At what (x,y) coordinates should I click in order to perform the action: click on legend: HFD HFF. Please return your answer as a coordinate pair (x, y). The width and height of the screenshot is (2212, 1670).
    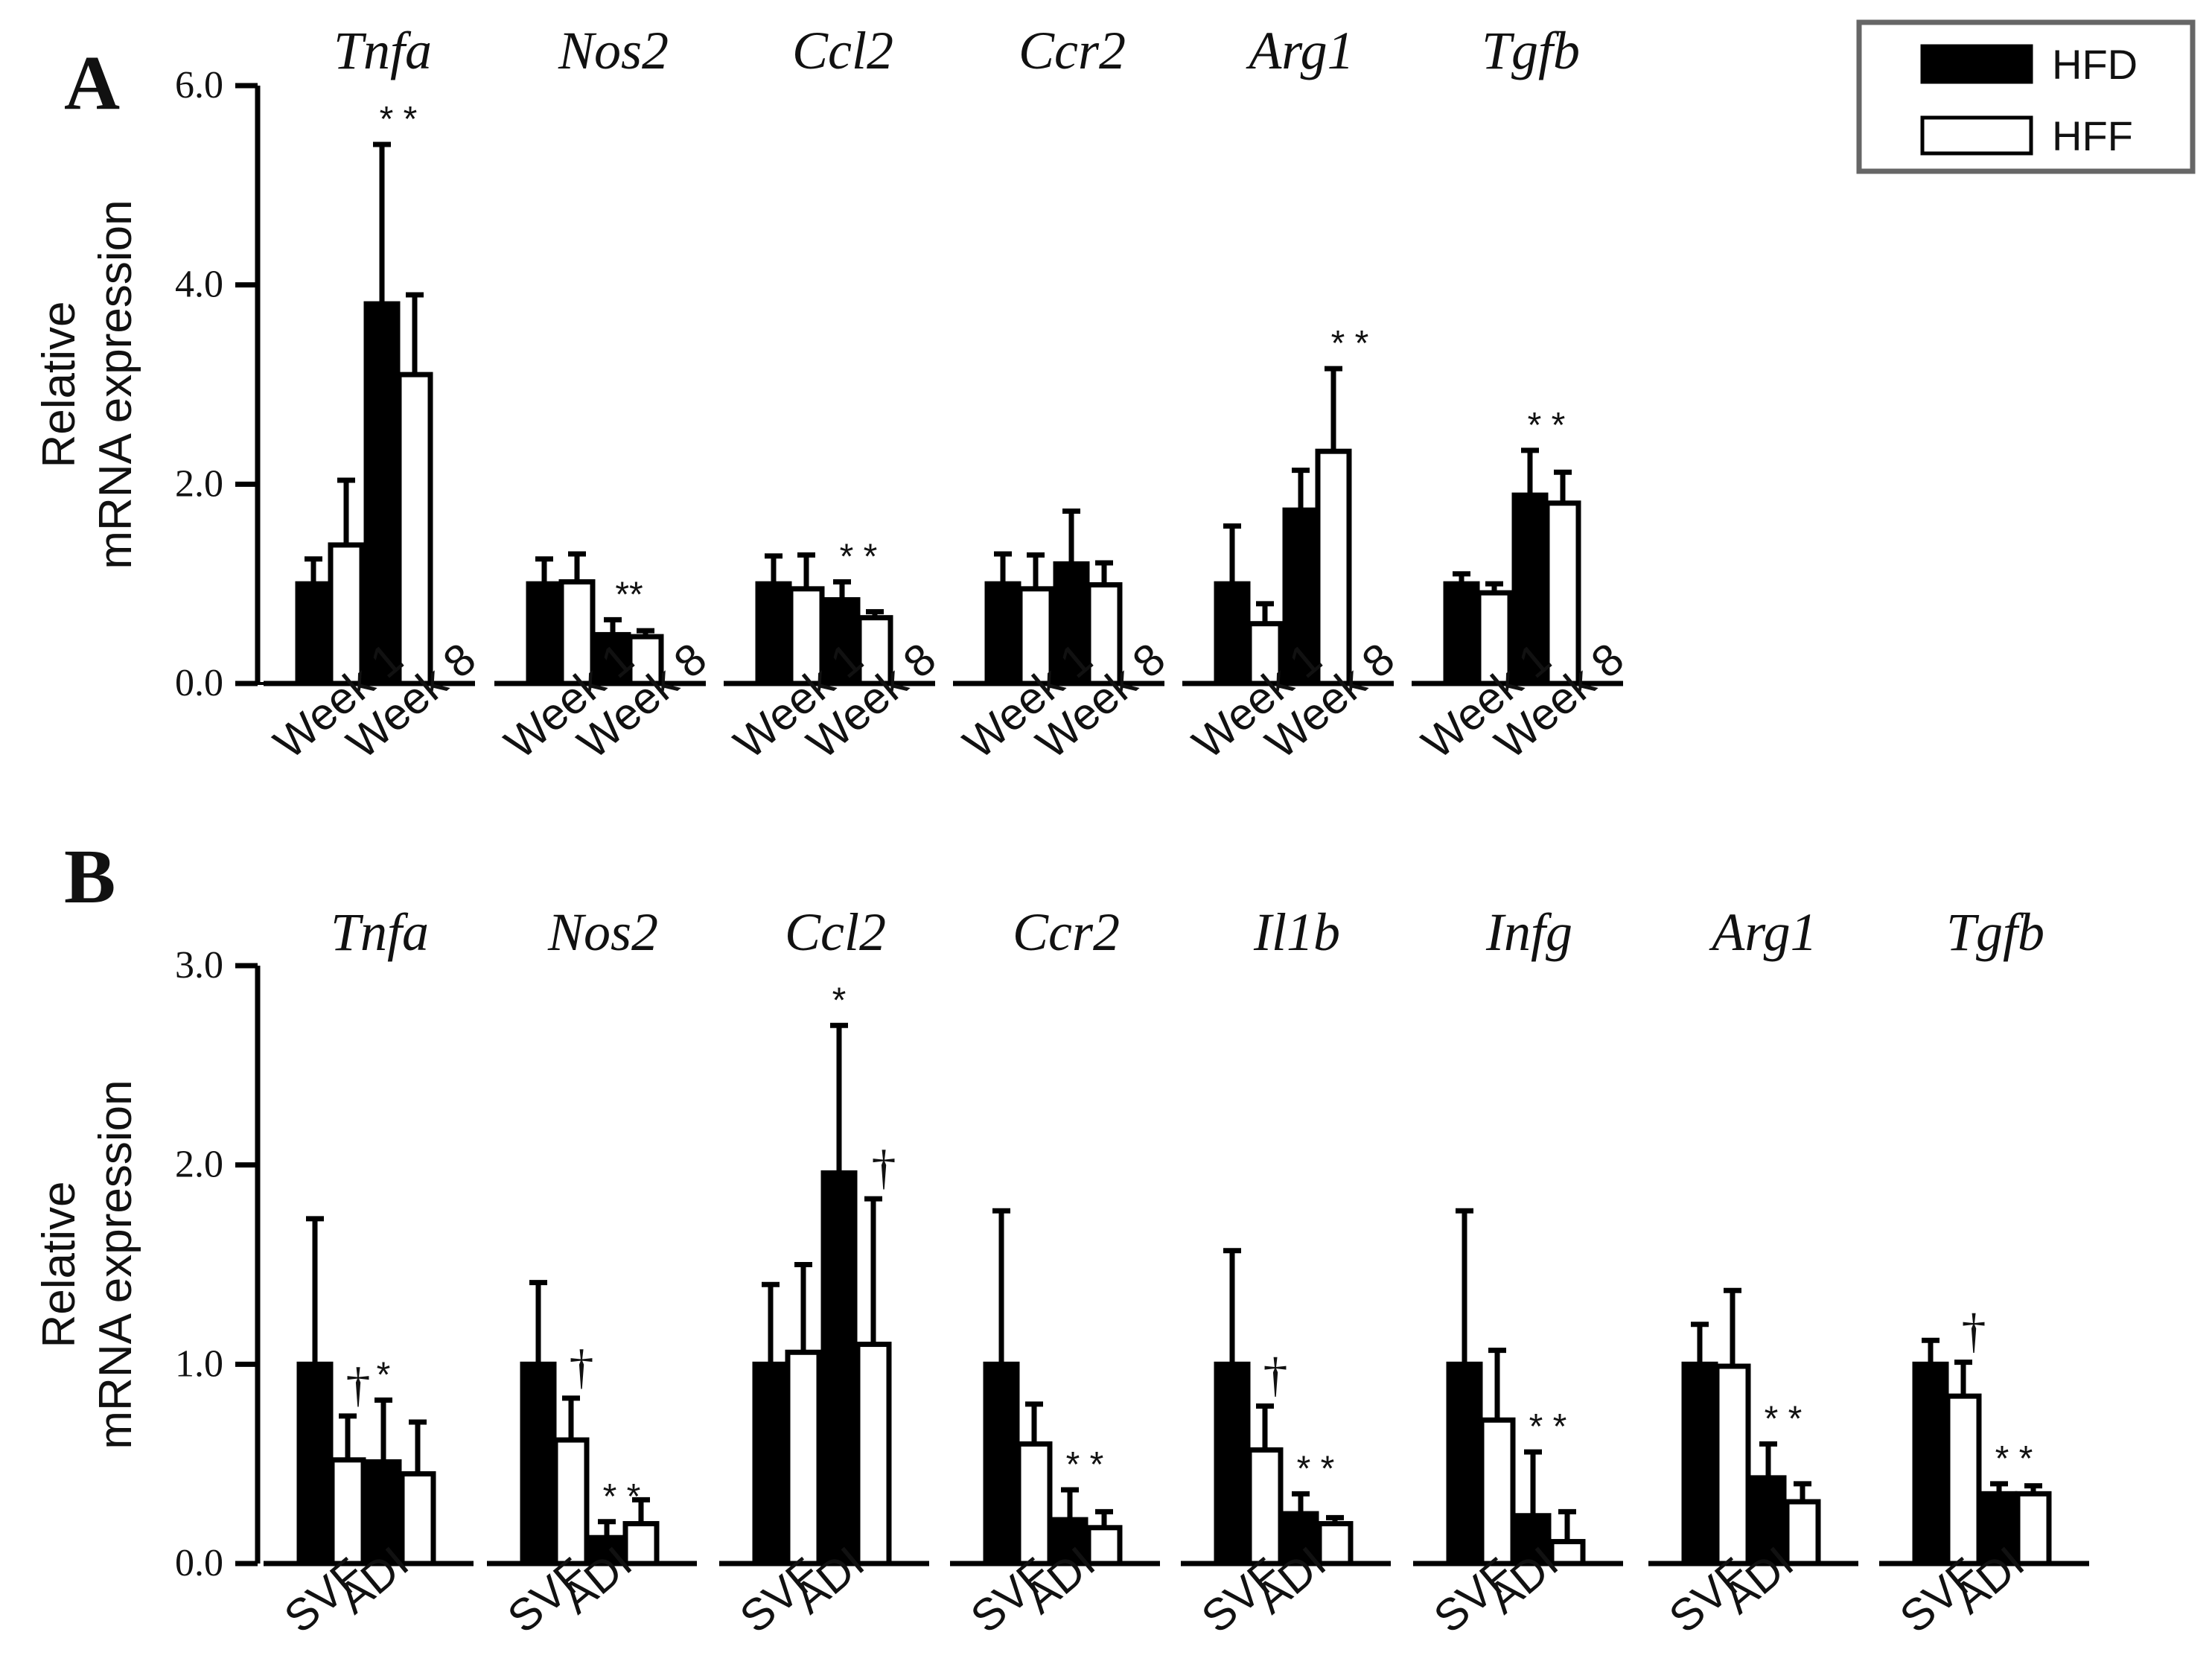
    Looking at the image, I should click on (2026, 96).